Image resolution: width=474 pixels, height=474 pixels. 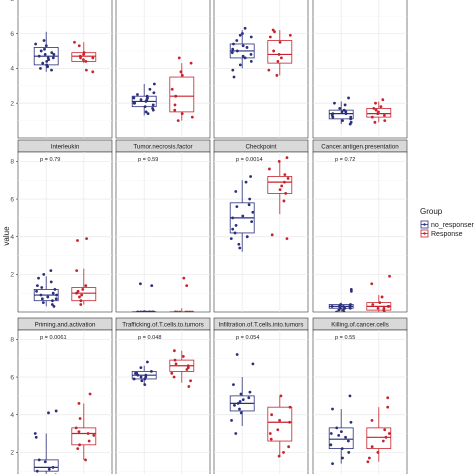 What do you see at coordinates (261, 146) in the screenshot?
I see `panel-strip-title: Checkpoint` at bounding box center [261, 146].